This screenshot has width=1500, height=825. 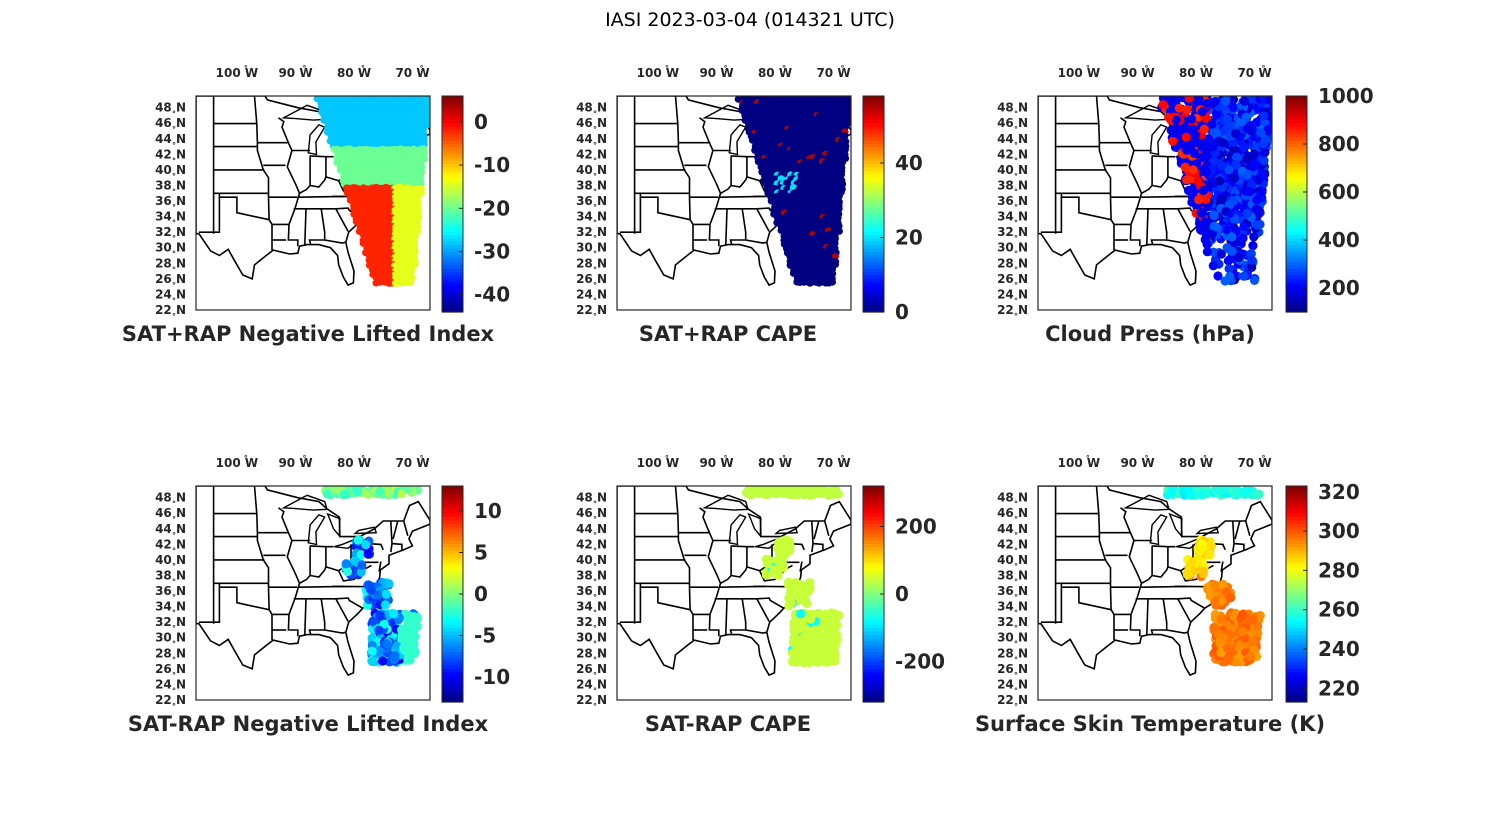 I want to click on colorbar-tick-label: 800, so click(x=1339, y=144).